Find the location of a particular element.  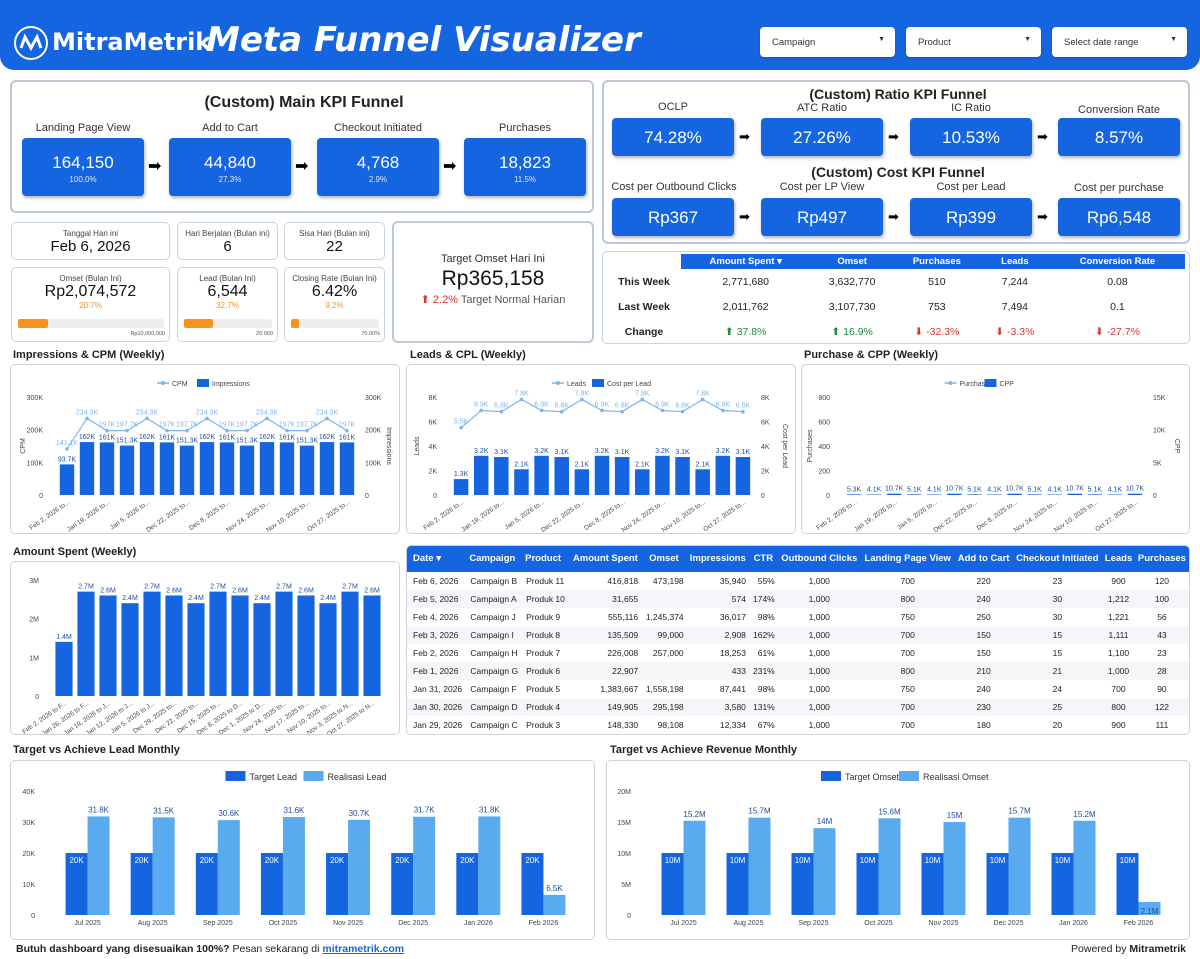

table-header-cell: Outbound Clicks is located at coordinates (819, 559).